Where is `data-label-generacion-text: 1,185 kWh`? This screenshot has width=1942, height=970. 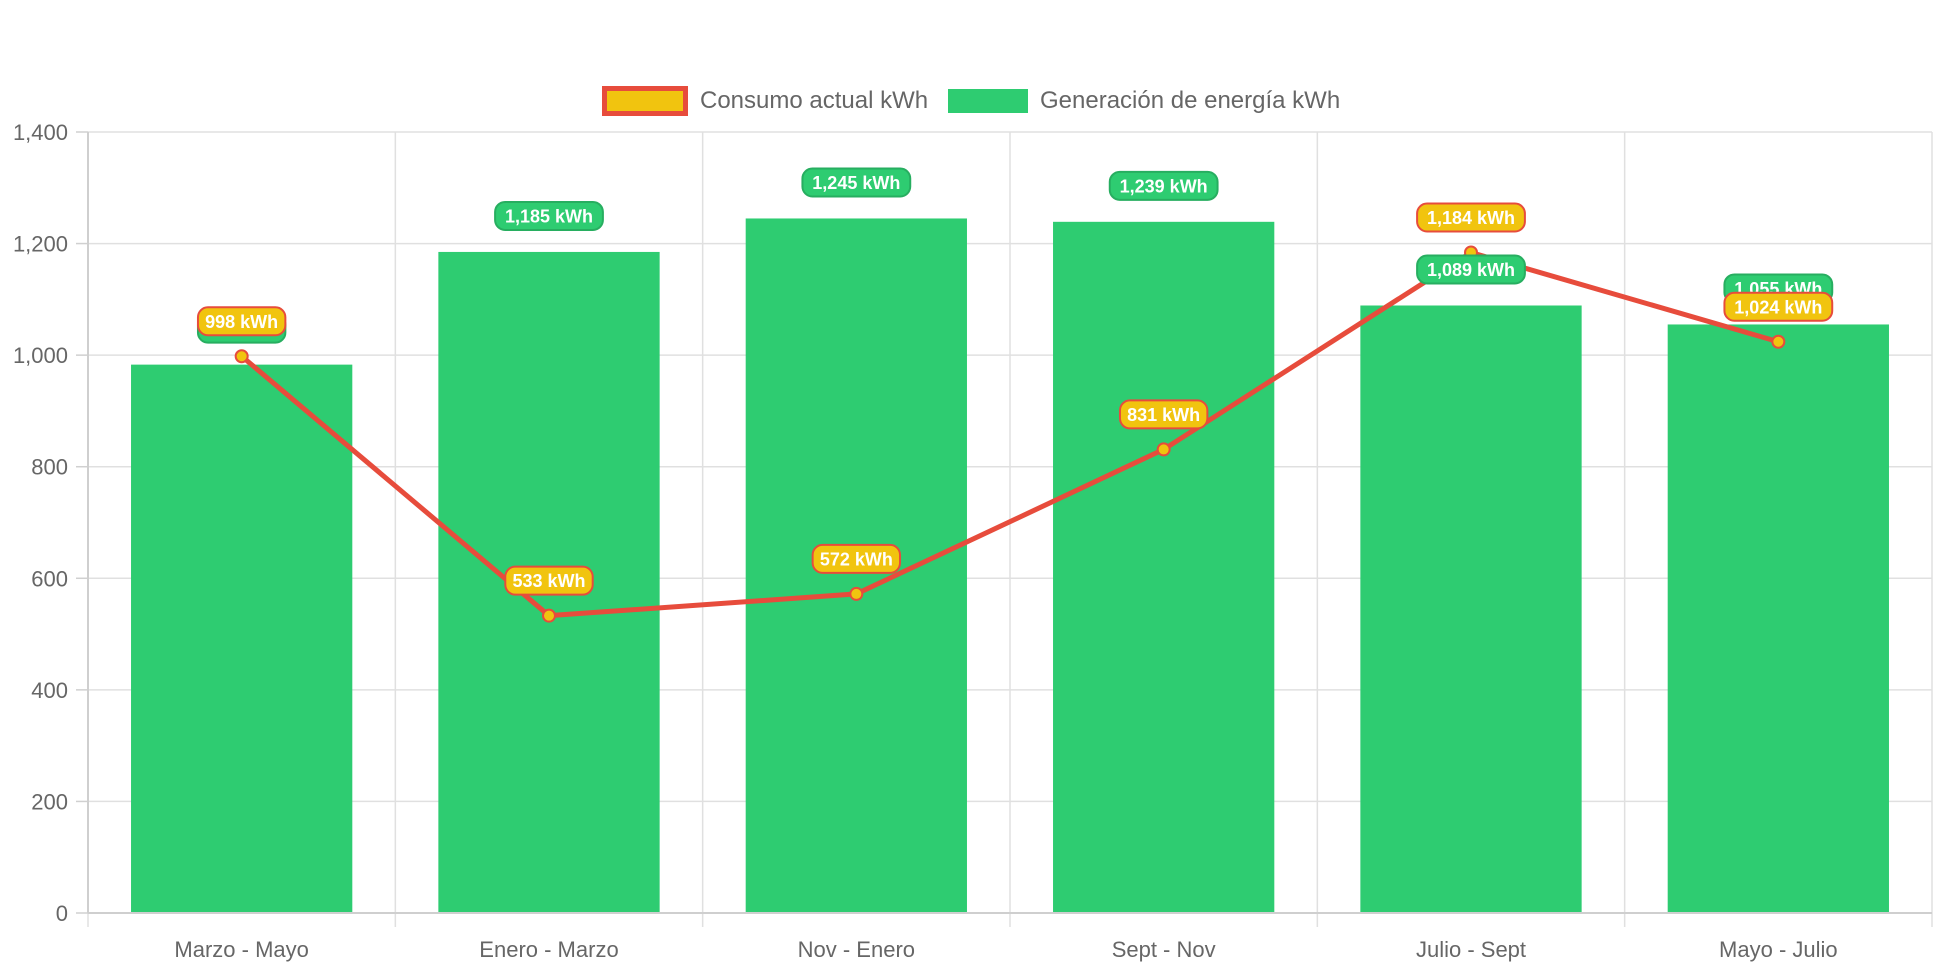 data-label-generacion-text: 1,185 kWh is located at coordinates (549, 216).